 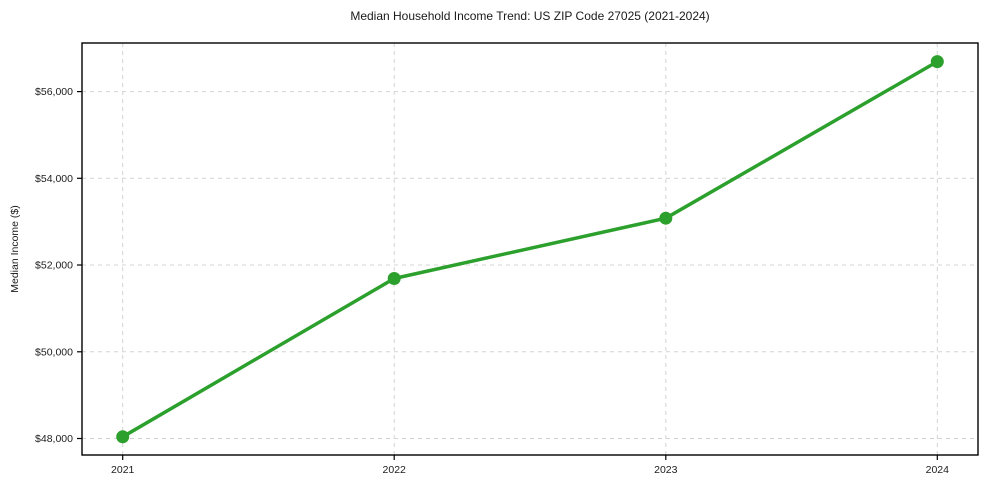 I want to click on x-tick-label: 2023, so click(x=666, y=470).